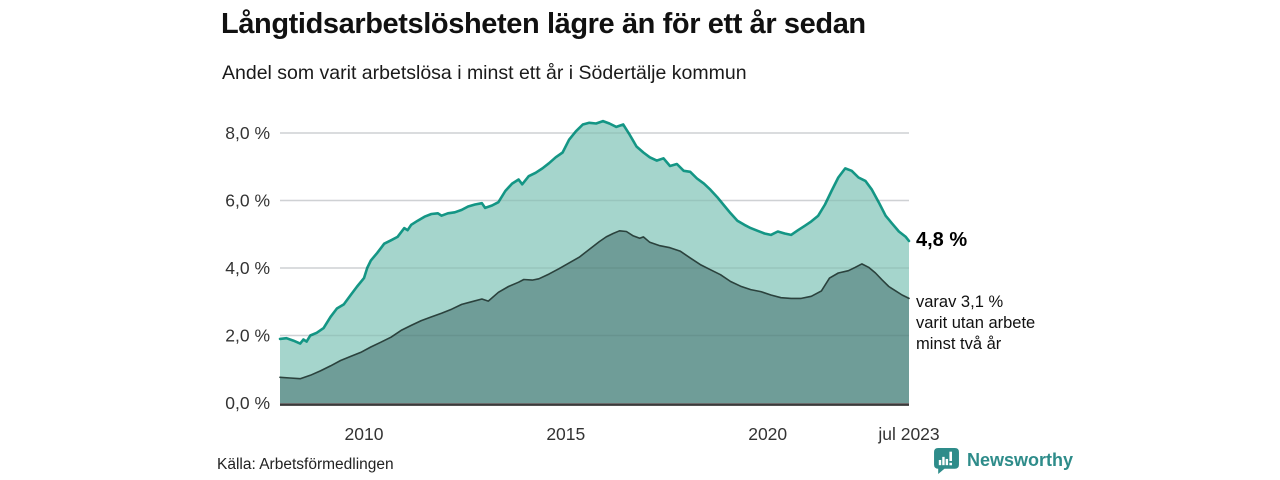 This screenshot has width=1280, height=480. I want to click on newsworthy-logo-icon, so click(946, 461).